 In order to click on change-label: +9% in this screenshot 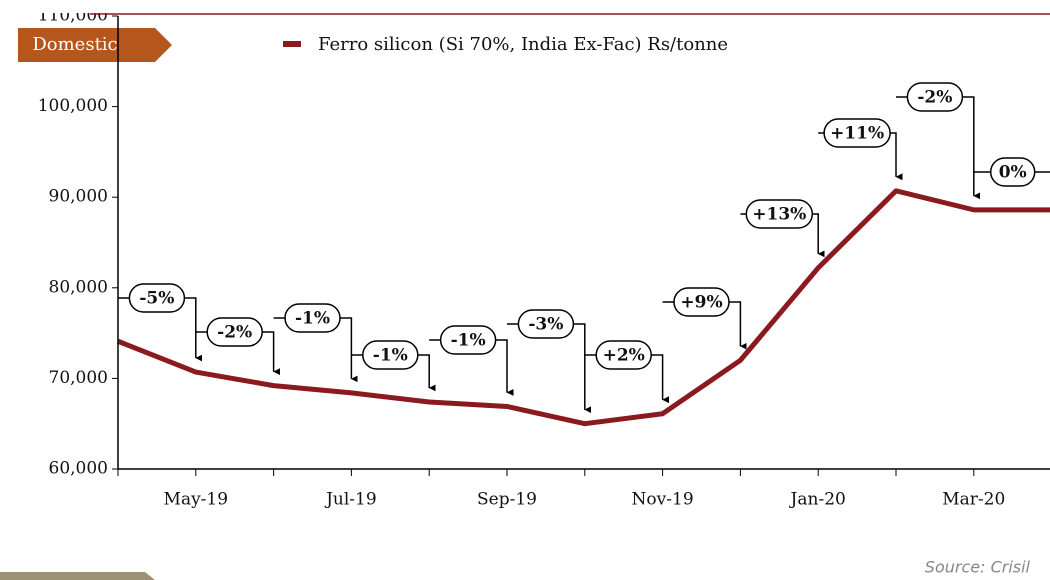, I will do `click(701, 303)`.